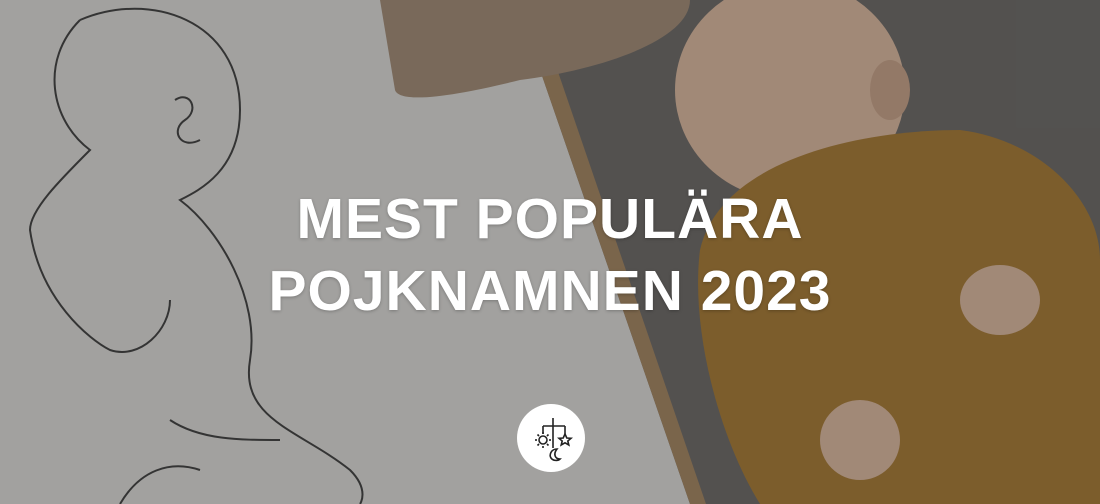 Image resolution: width=1100 pixels, height=504 pixels. I want to click on title-line-2: POJKNAMNEN 2023, so click(550, 291).